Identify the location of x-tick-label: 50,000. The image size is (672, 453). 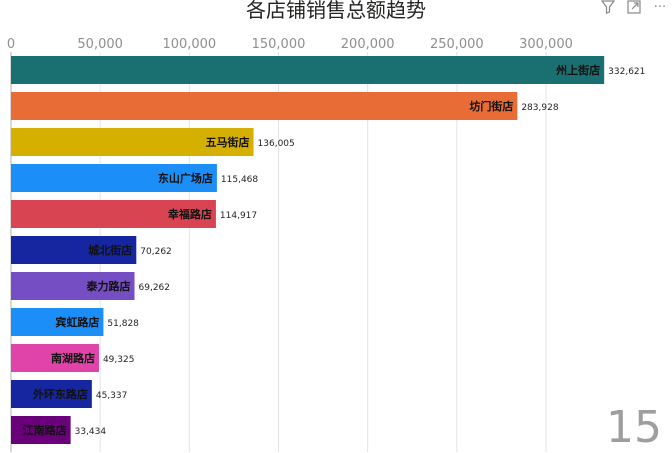
(100, 44).